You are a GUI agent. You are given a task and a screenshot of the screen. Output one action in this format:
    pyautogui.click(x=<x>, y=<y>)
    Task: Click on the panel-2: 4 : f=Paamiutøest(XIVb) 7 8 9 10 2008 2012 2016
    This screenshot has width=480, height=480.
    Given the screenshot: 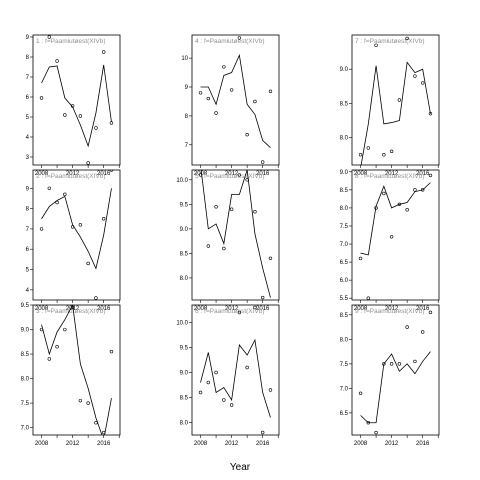 What is the action you would take?
    pyautogui.click(x=230, y=105)
    